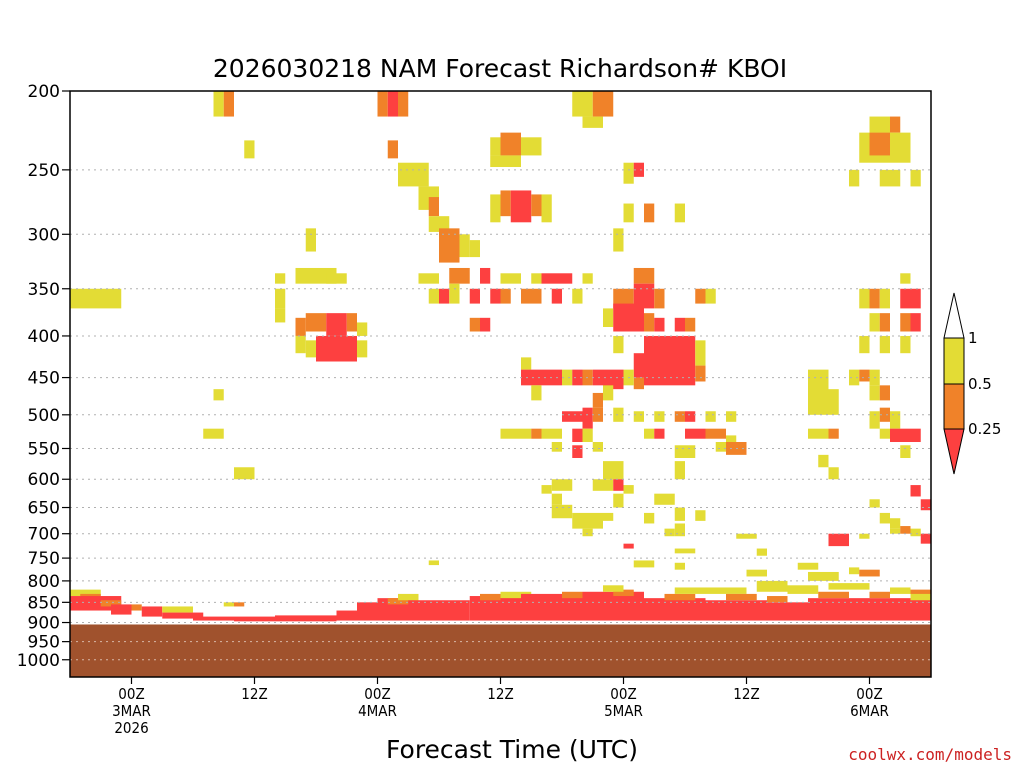 Image resolution: width=1024 pixels, height=768 pixels. Describe the element at coordinates (869, 711) in the screenshot. I see `x-tick-label: 6MAR` at that location.